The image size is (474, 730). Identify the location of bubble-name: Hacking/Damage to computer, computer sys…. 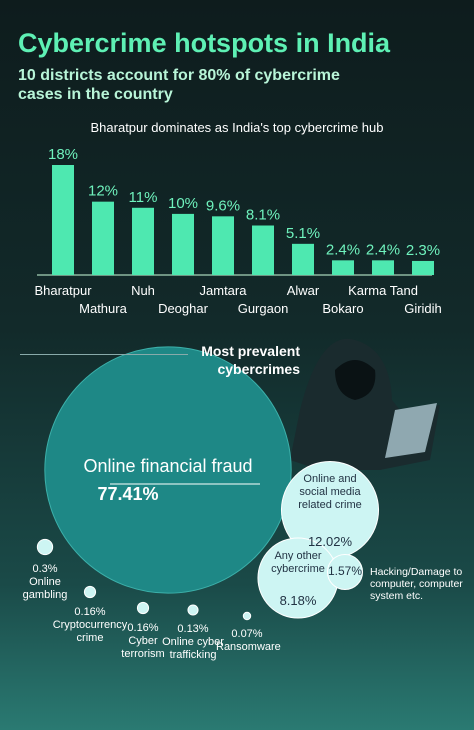
(416, 584).